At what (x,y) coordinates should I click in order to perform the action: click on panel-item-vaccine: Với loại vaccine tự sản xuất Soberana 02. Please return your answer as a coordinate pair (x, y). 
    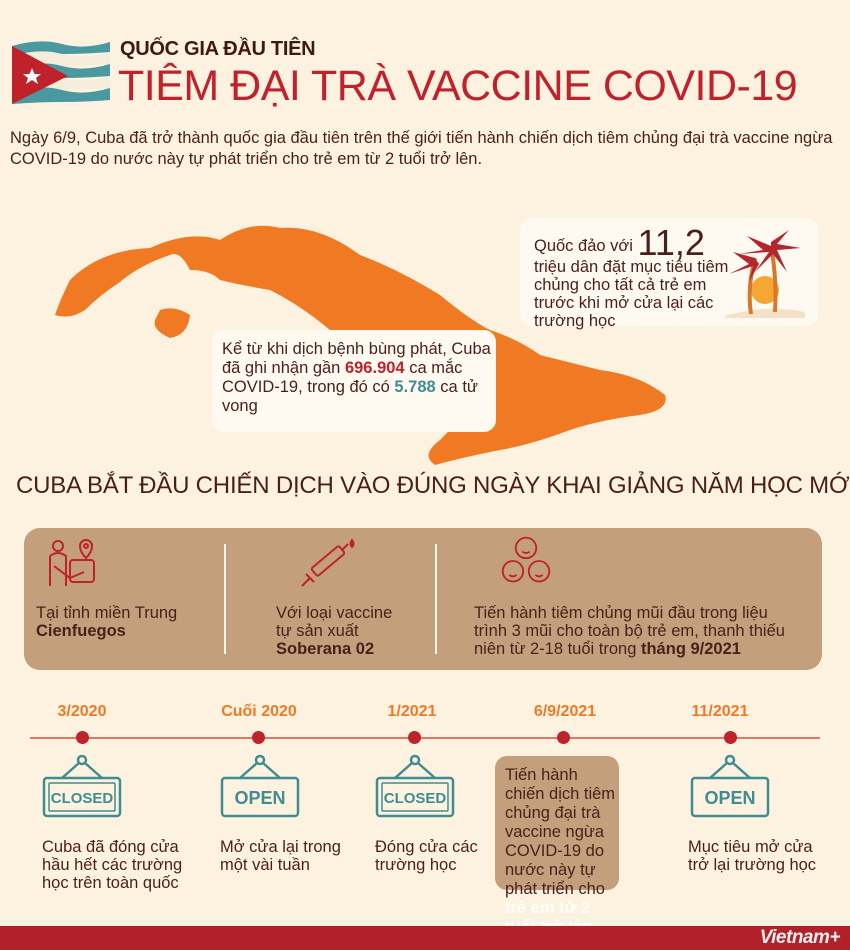
    Looking at the image, I should click on (334, 631).